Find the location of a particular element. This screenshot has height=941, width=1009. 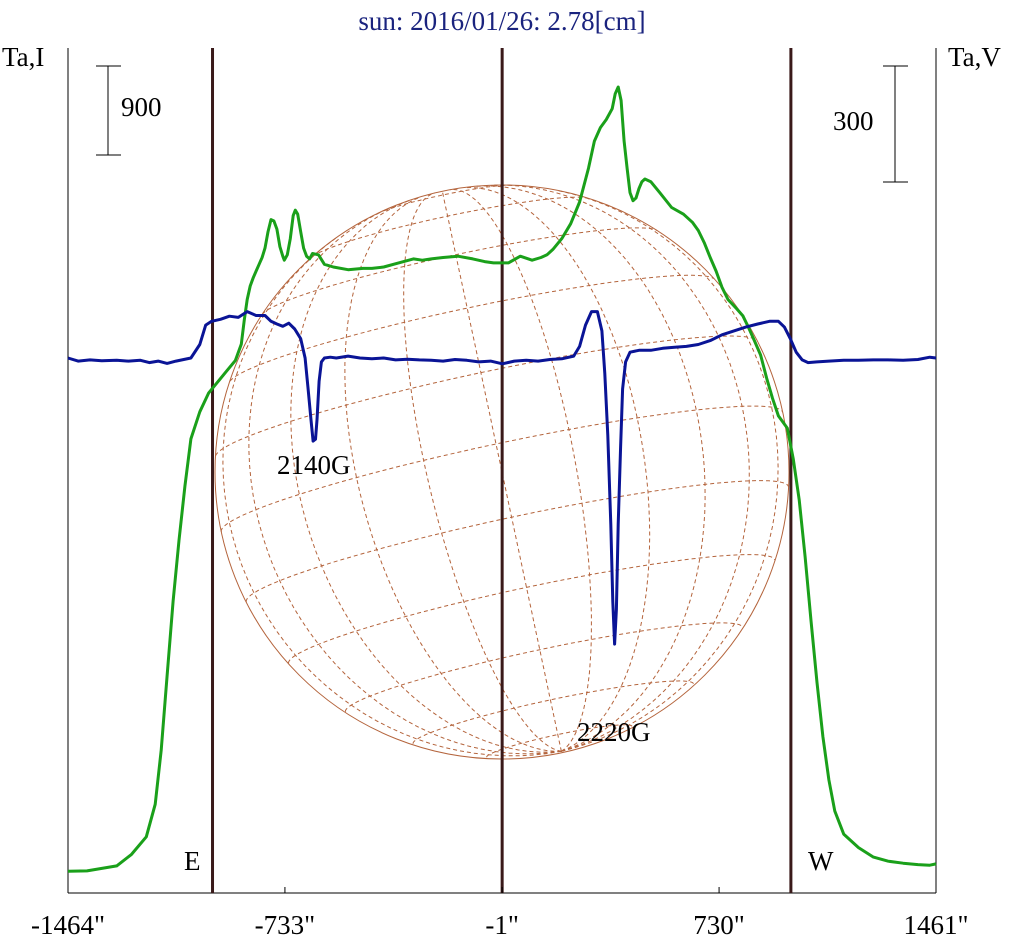

x-tick-label: -1" is located at coordinates (502, 925).